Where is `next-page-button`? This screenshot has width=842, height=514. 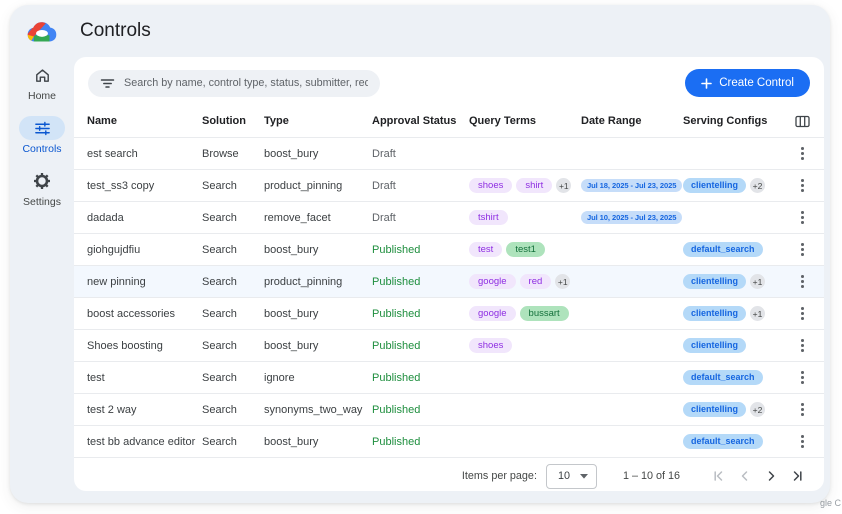
next-page-button is located at coordinates (771, 476).